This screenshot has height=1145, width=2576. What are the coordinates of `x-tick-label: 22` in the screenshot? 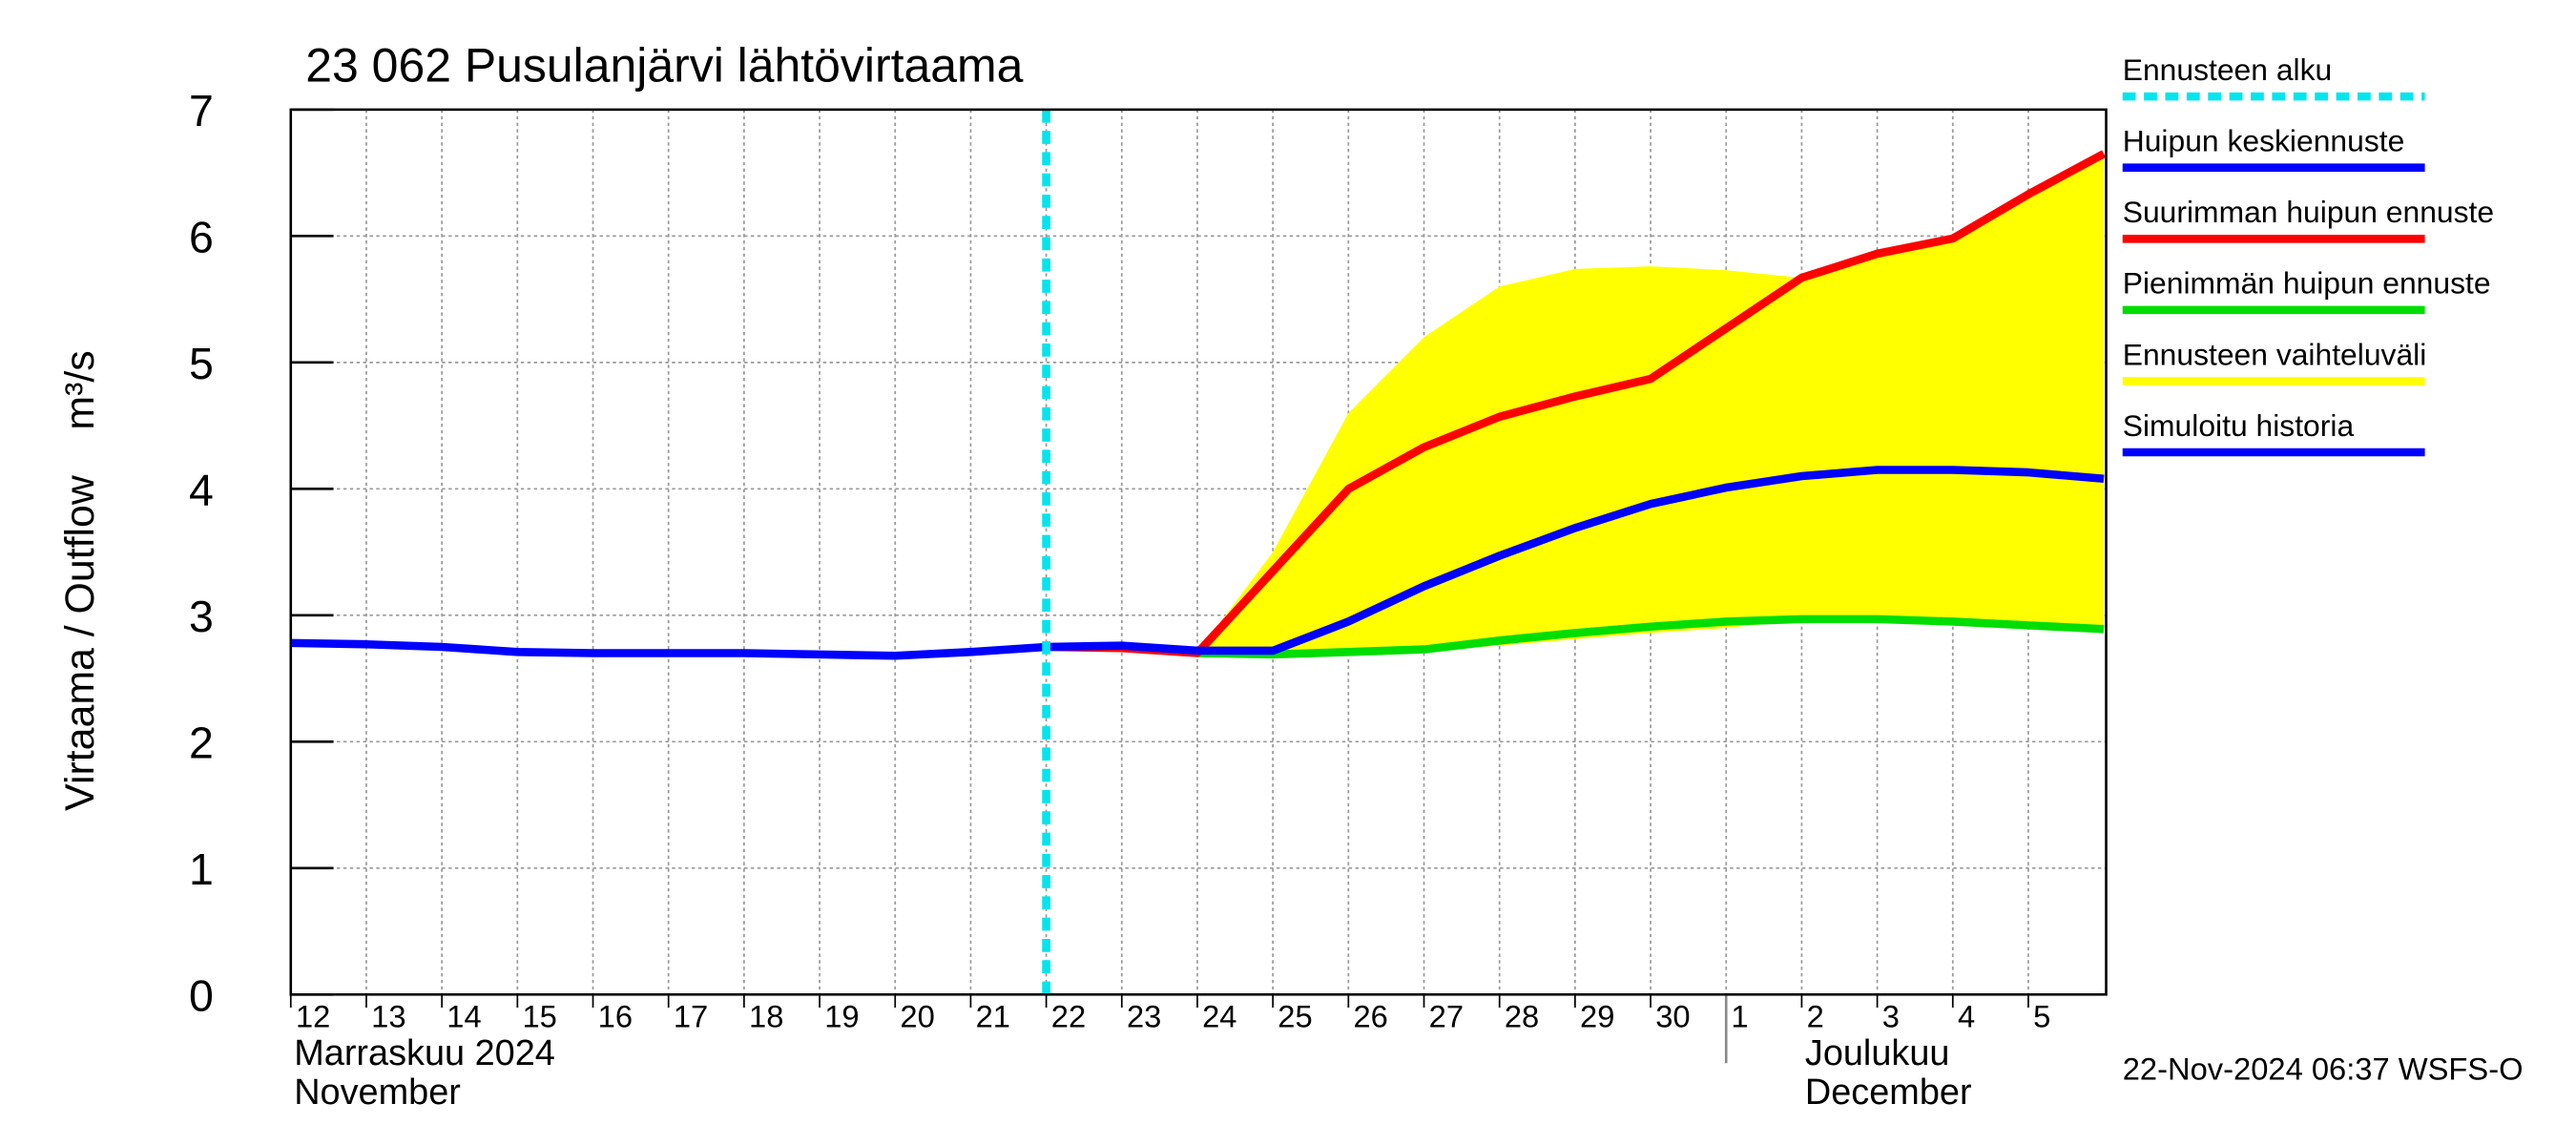 It's located at (1068, 1017).